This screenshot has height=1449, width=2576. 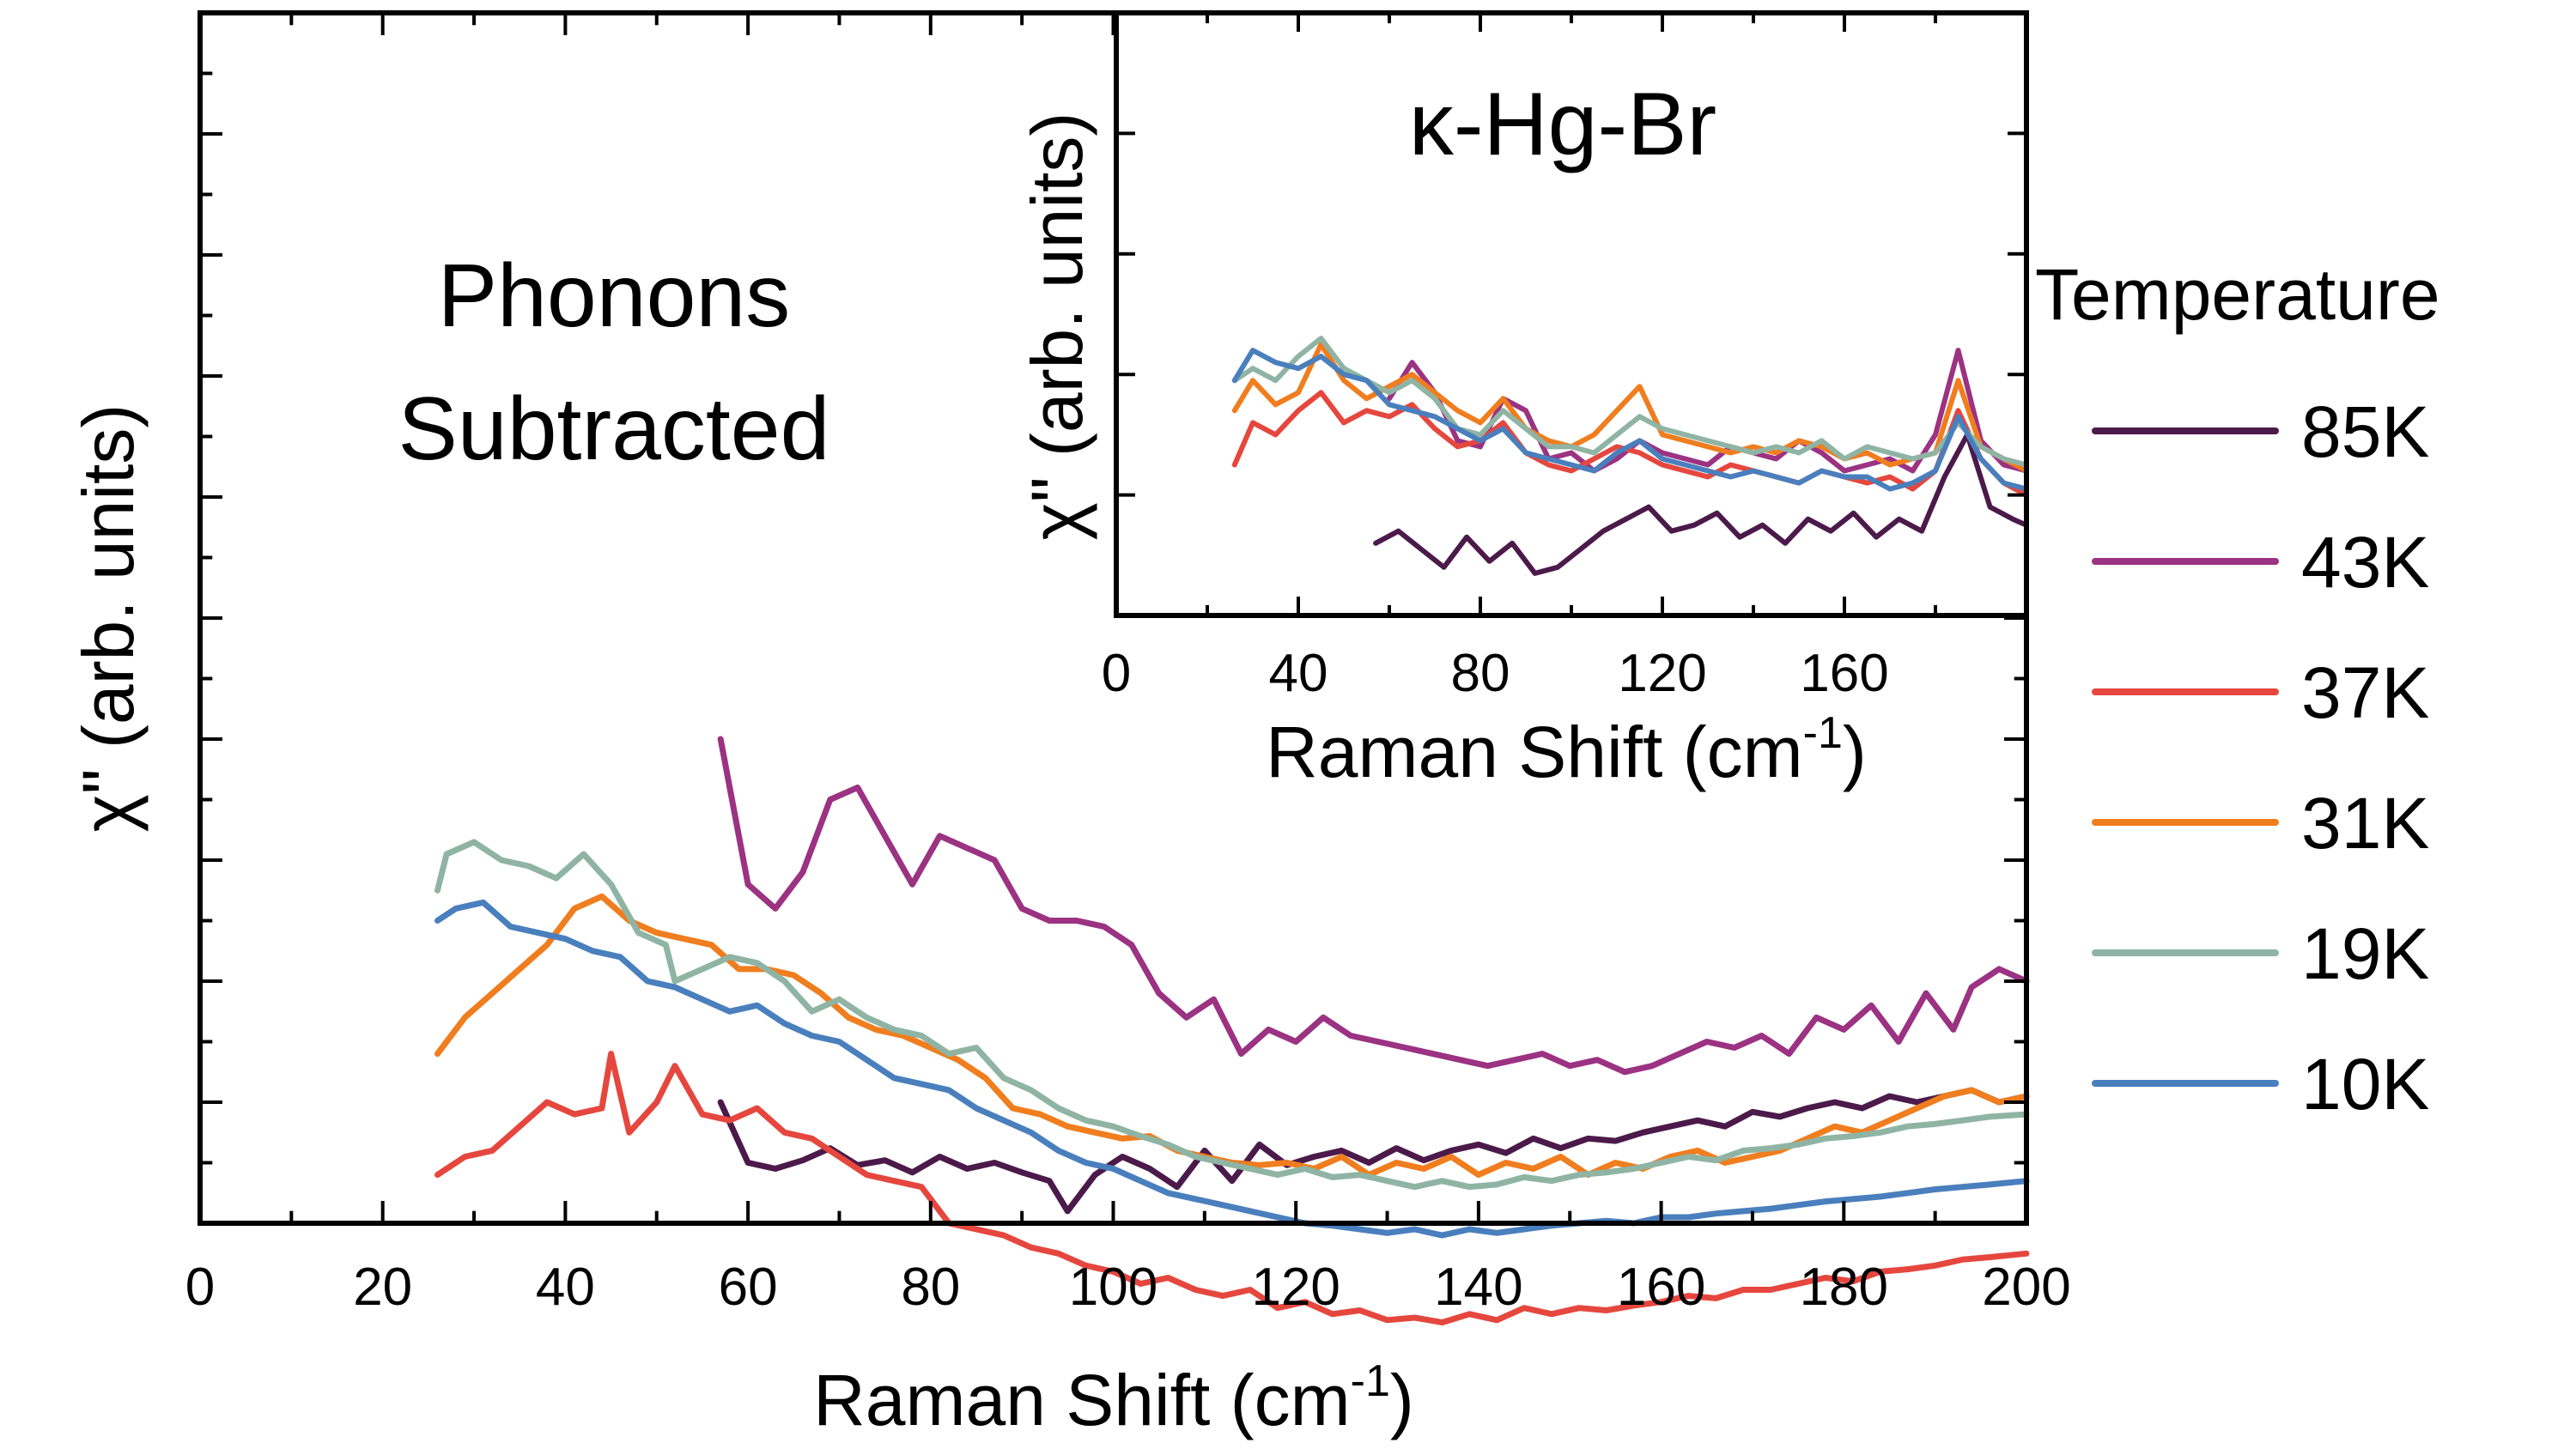 What do you see at coordinates (565, 1287) in the screenshot?
I see `main-x-tick-label-40: 40` at bounding box center [565, 1287].